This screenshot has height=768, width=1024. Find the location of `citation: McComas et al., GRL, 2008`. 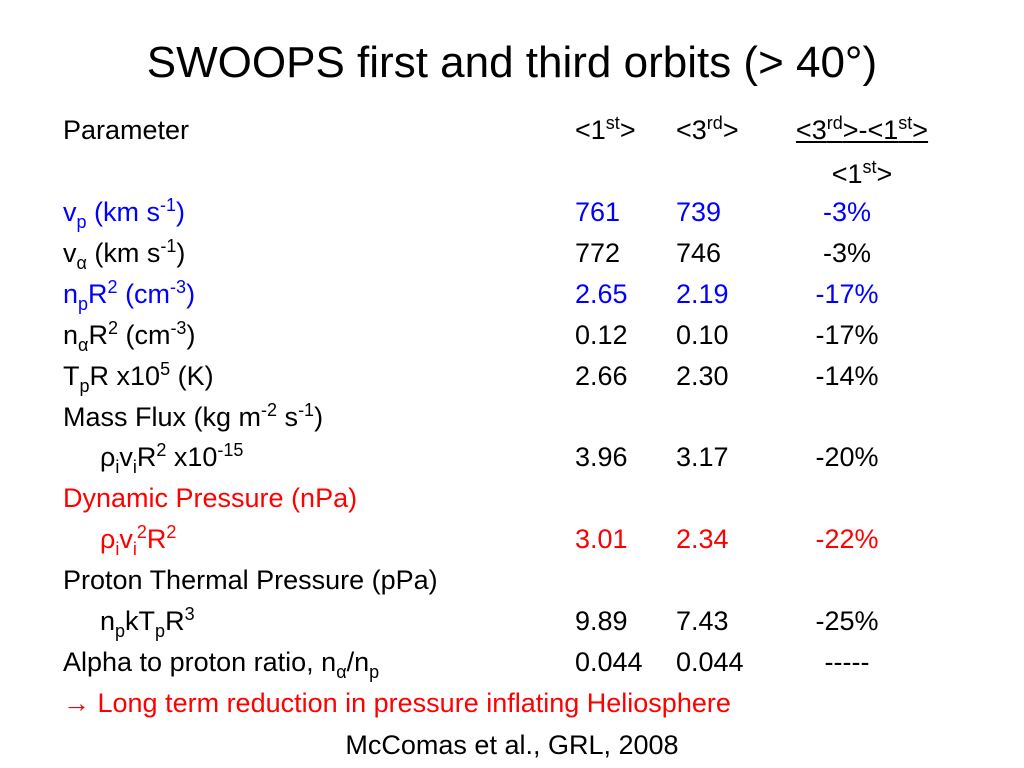

citation: McComas et al., GRL, 2008 is located at coordinates (512, 745).